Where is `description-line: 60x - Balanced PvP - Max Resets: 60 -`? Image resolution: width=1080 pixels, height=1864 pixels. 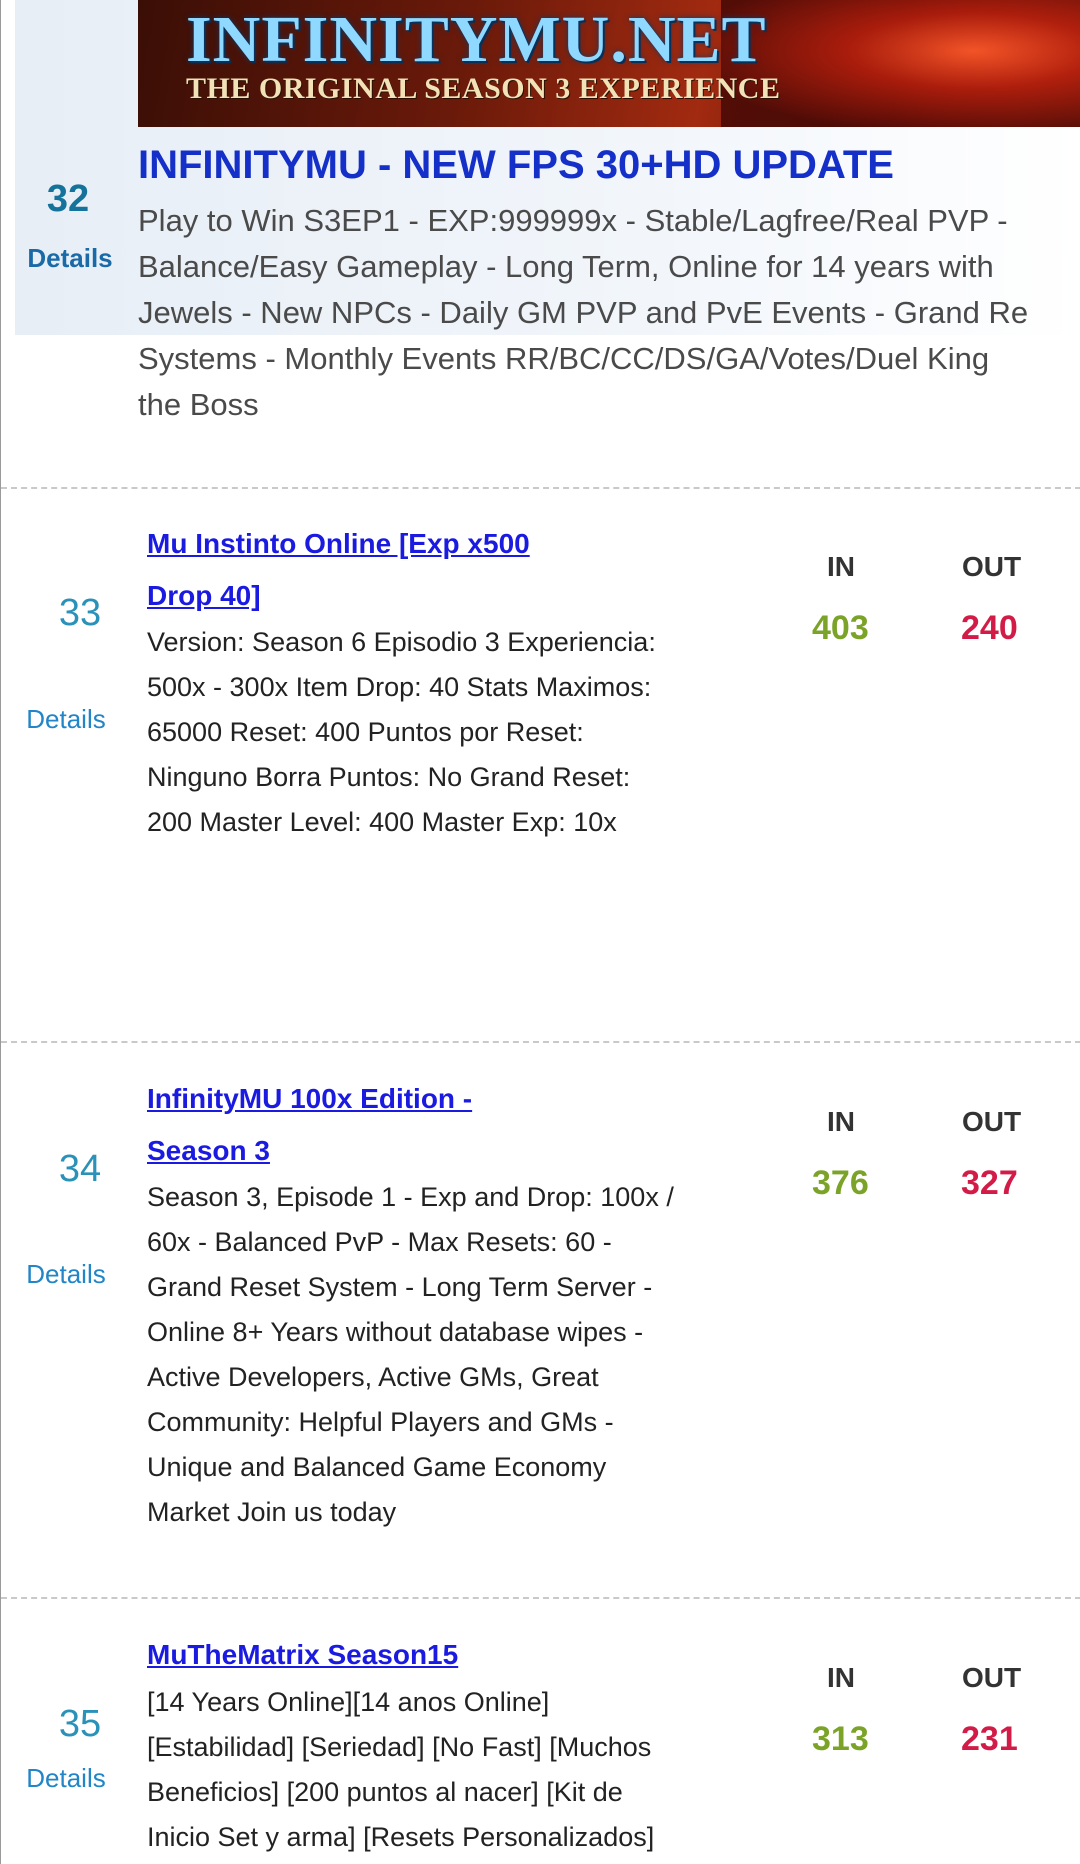 description-line: 60x - Balanced PvP - Max Resets: 60 - is located at coordinates (379, 1242).